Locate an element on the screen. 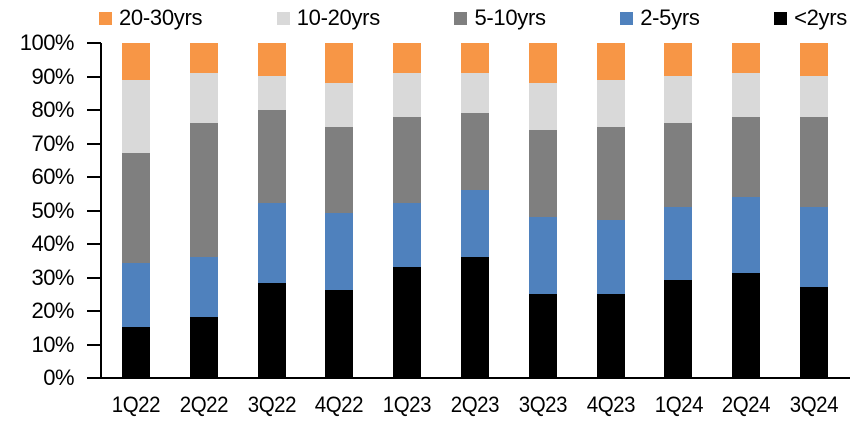 The height and width of the screenshot is (431, 852). legend-label: 20-30yrs is located at coordinates (161, 17).